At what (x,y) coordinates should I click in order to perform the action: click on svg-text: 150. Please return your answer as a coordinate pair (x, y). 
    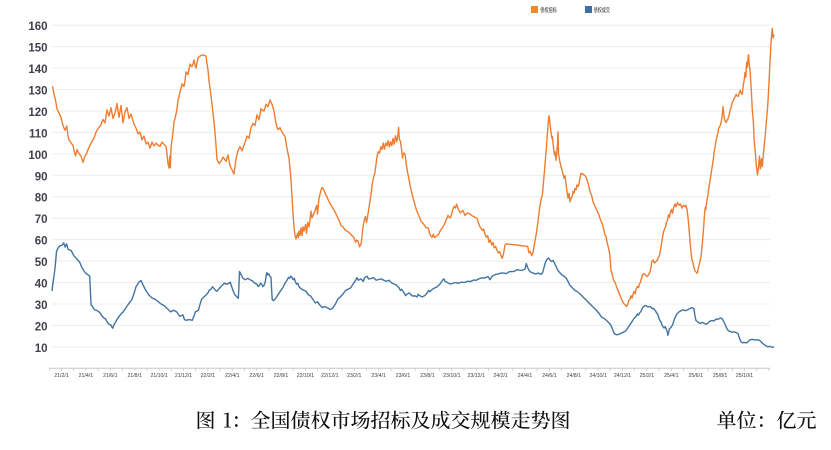
    Looking at the image, I should click on (37, 49).